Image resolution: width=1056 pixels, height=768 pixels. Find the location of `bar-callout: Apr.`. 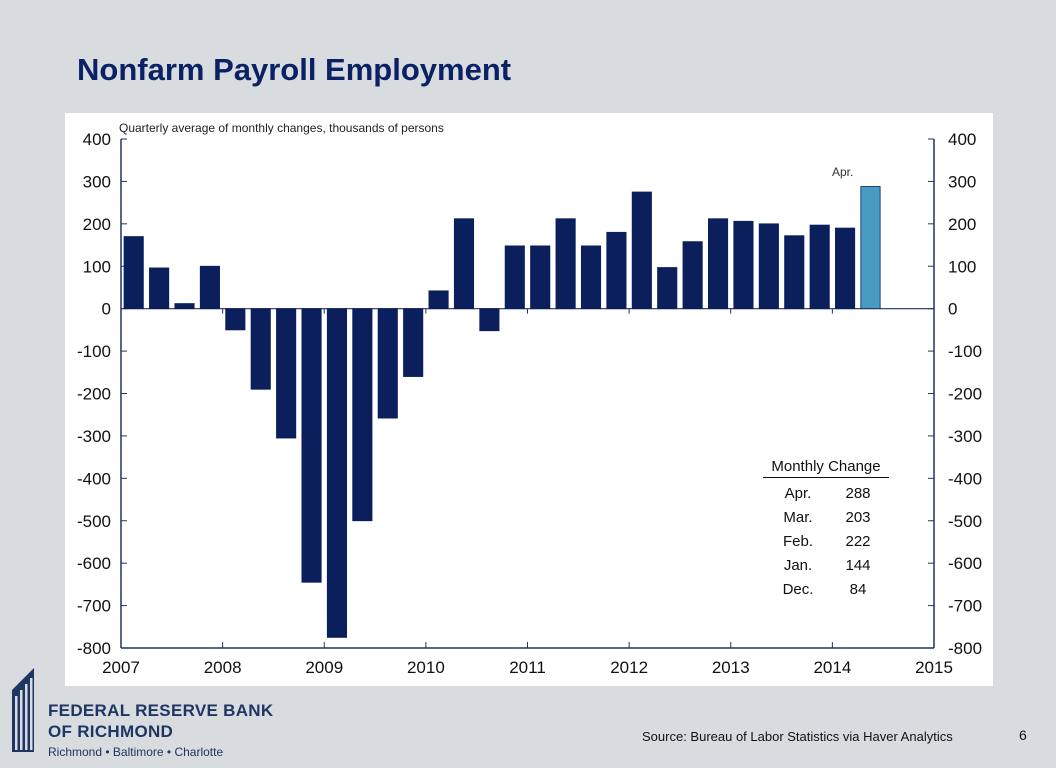

bar-callout: Apr. is located at coordinates (843, 172).